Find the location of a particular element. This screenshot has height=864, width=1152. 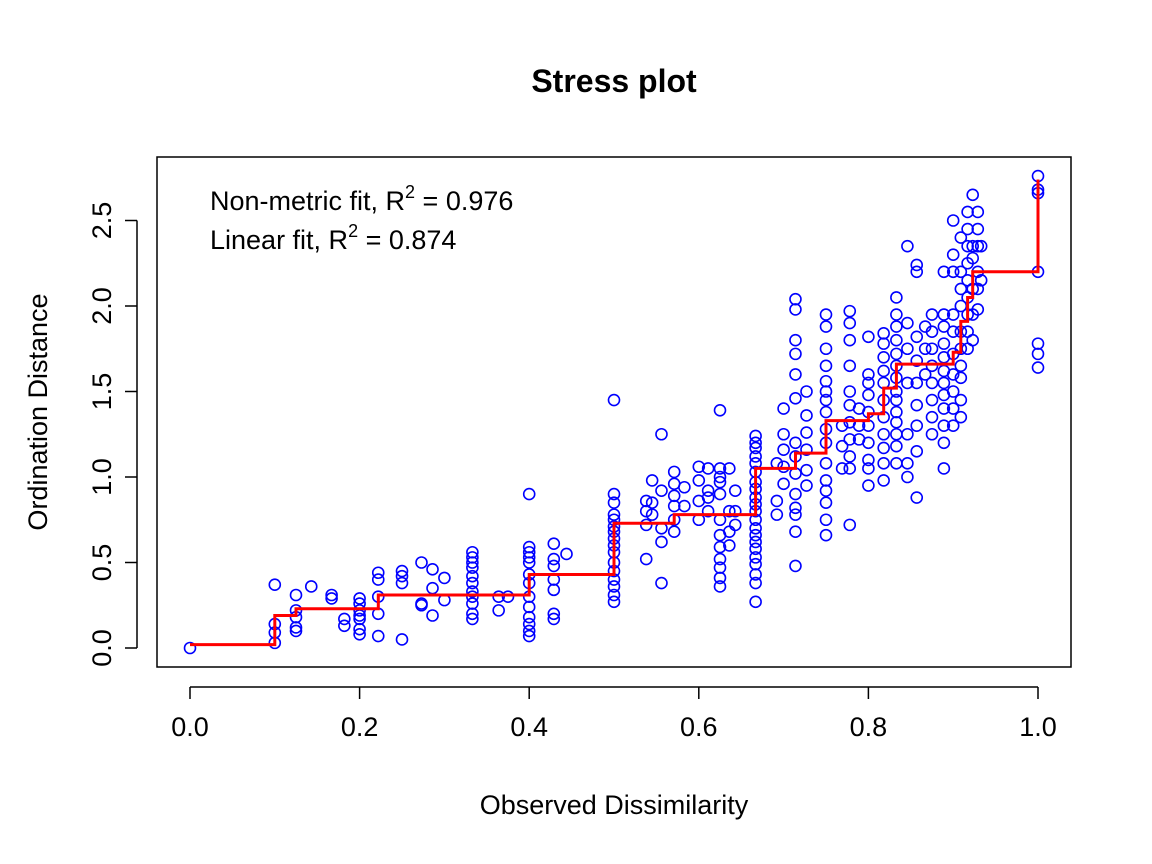

y-tick-label: 1.5 is located at coordinates (102, 392).